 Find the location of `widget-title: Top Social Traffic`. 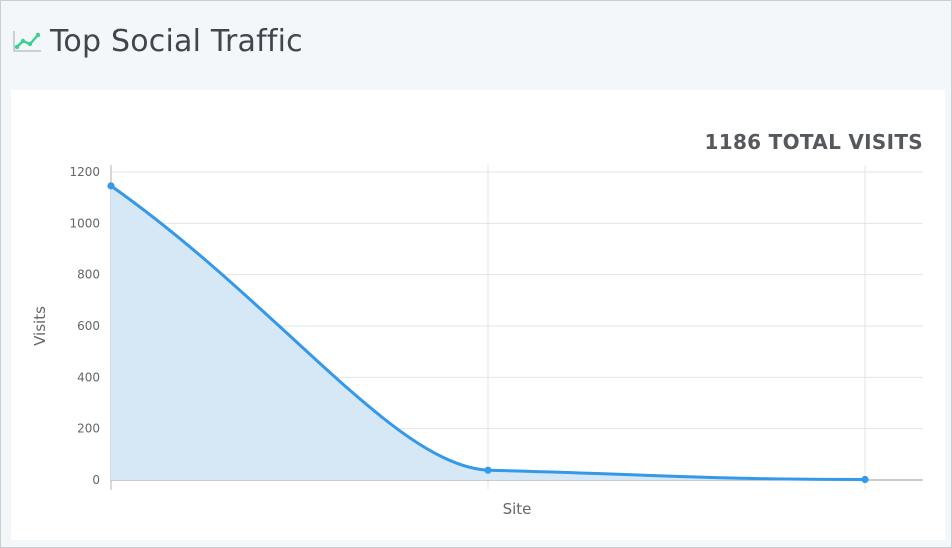

widget-title: Top Social Traffic is located at coordinates (176, 41).